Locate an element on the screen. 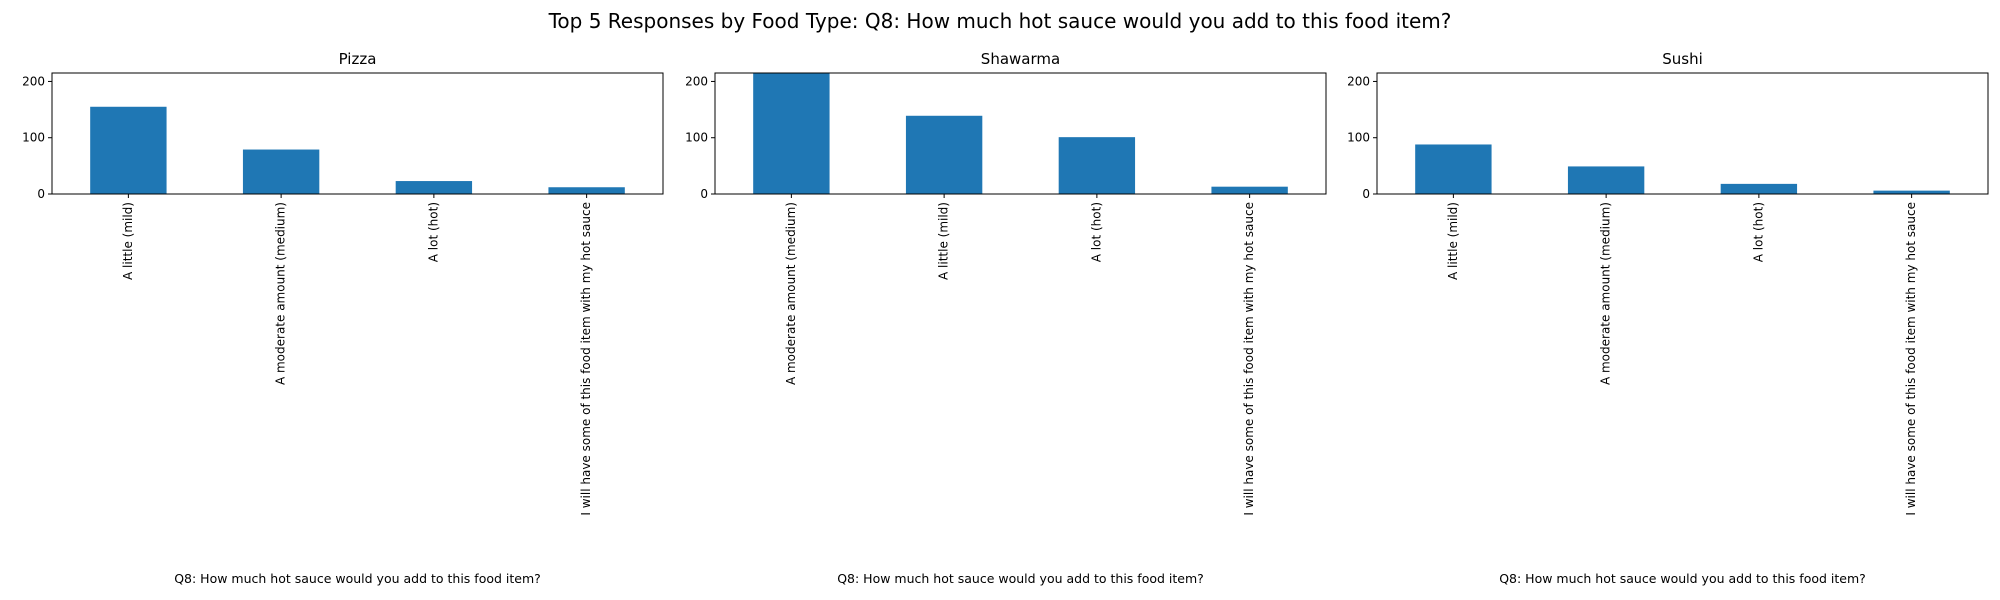  subplot-title: Shawarma is located at coordinates (1020, 59).